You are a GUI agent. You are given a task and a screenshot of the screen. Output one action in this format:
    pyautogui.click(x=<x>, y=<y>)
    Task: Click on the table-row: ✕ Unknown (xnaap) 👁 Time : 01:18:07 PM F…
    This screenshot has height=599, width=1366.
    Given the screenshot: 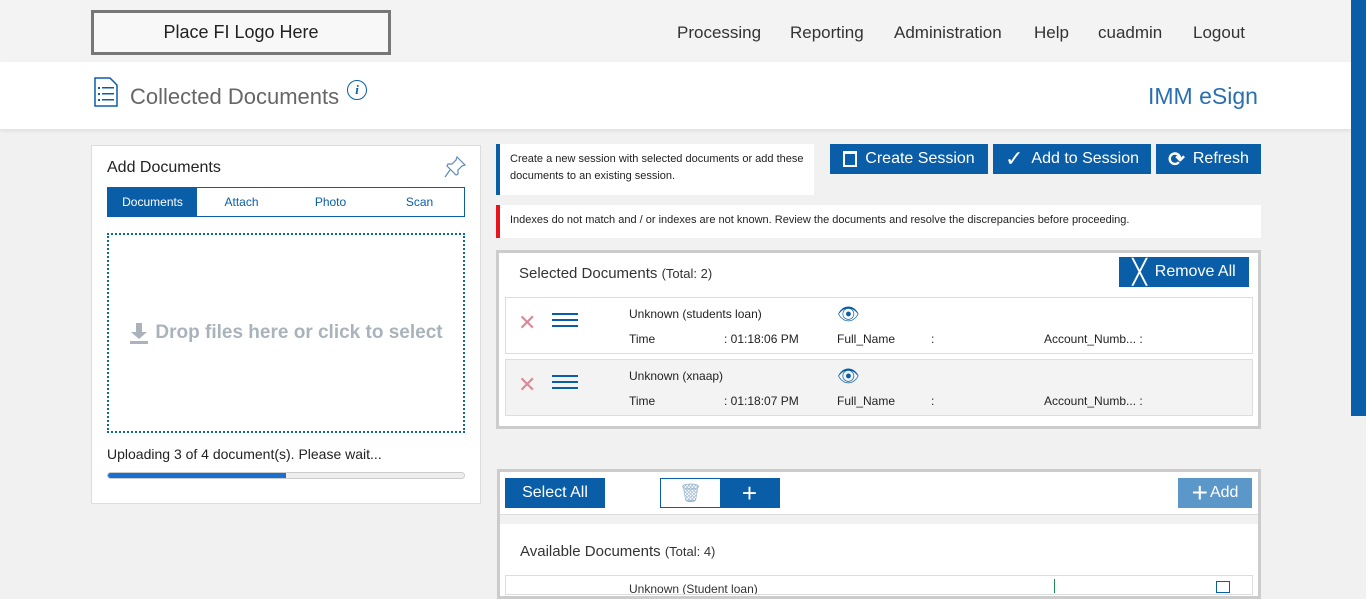 What is the action you would take?
    pyautogui.click(x=879, y=387)
    